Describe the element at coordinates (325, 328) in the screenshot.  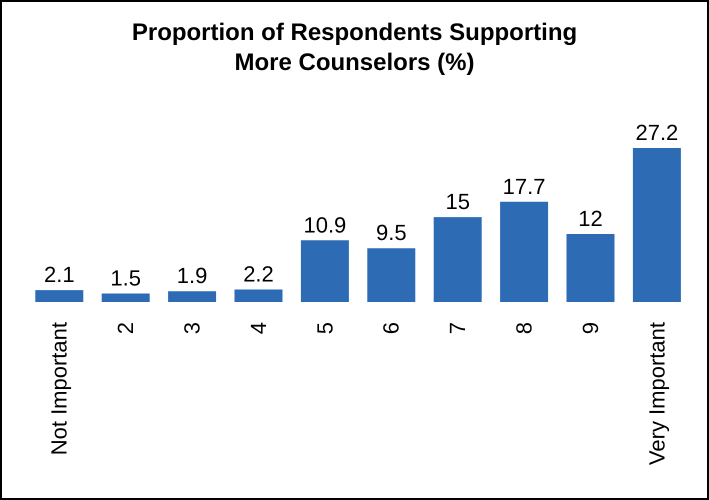
I see `x-tick-label: 5` at that location.